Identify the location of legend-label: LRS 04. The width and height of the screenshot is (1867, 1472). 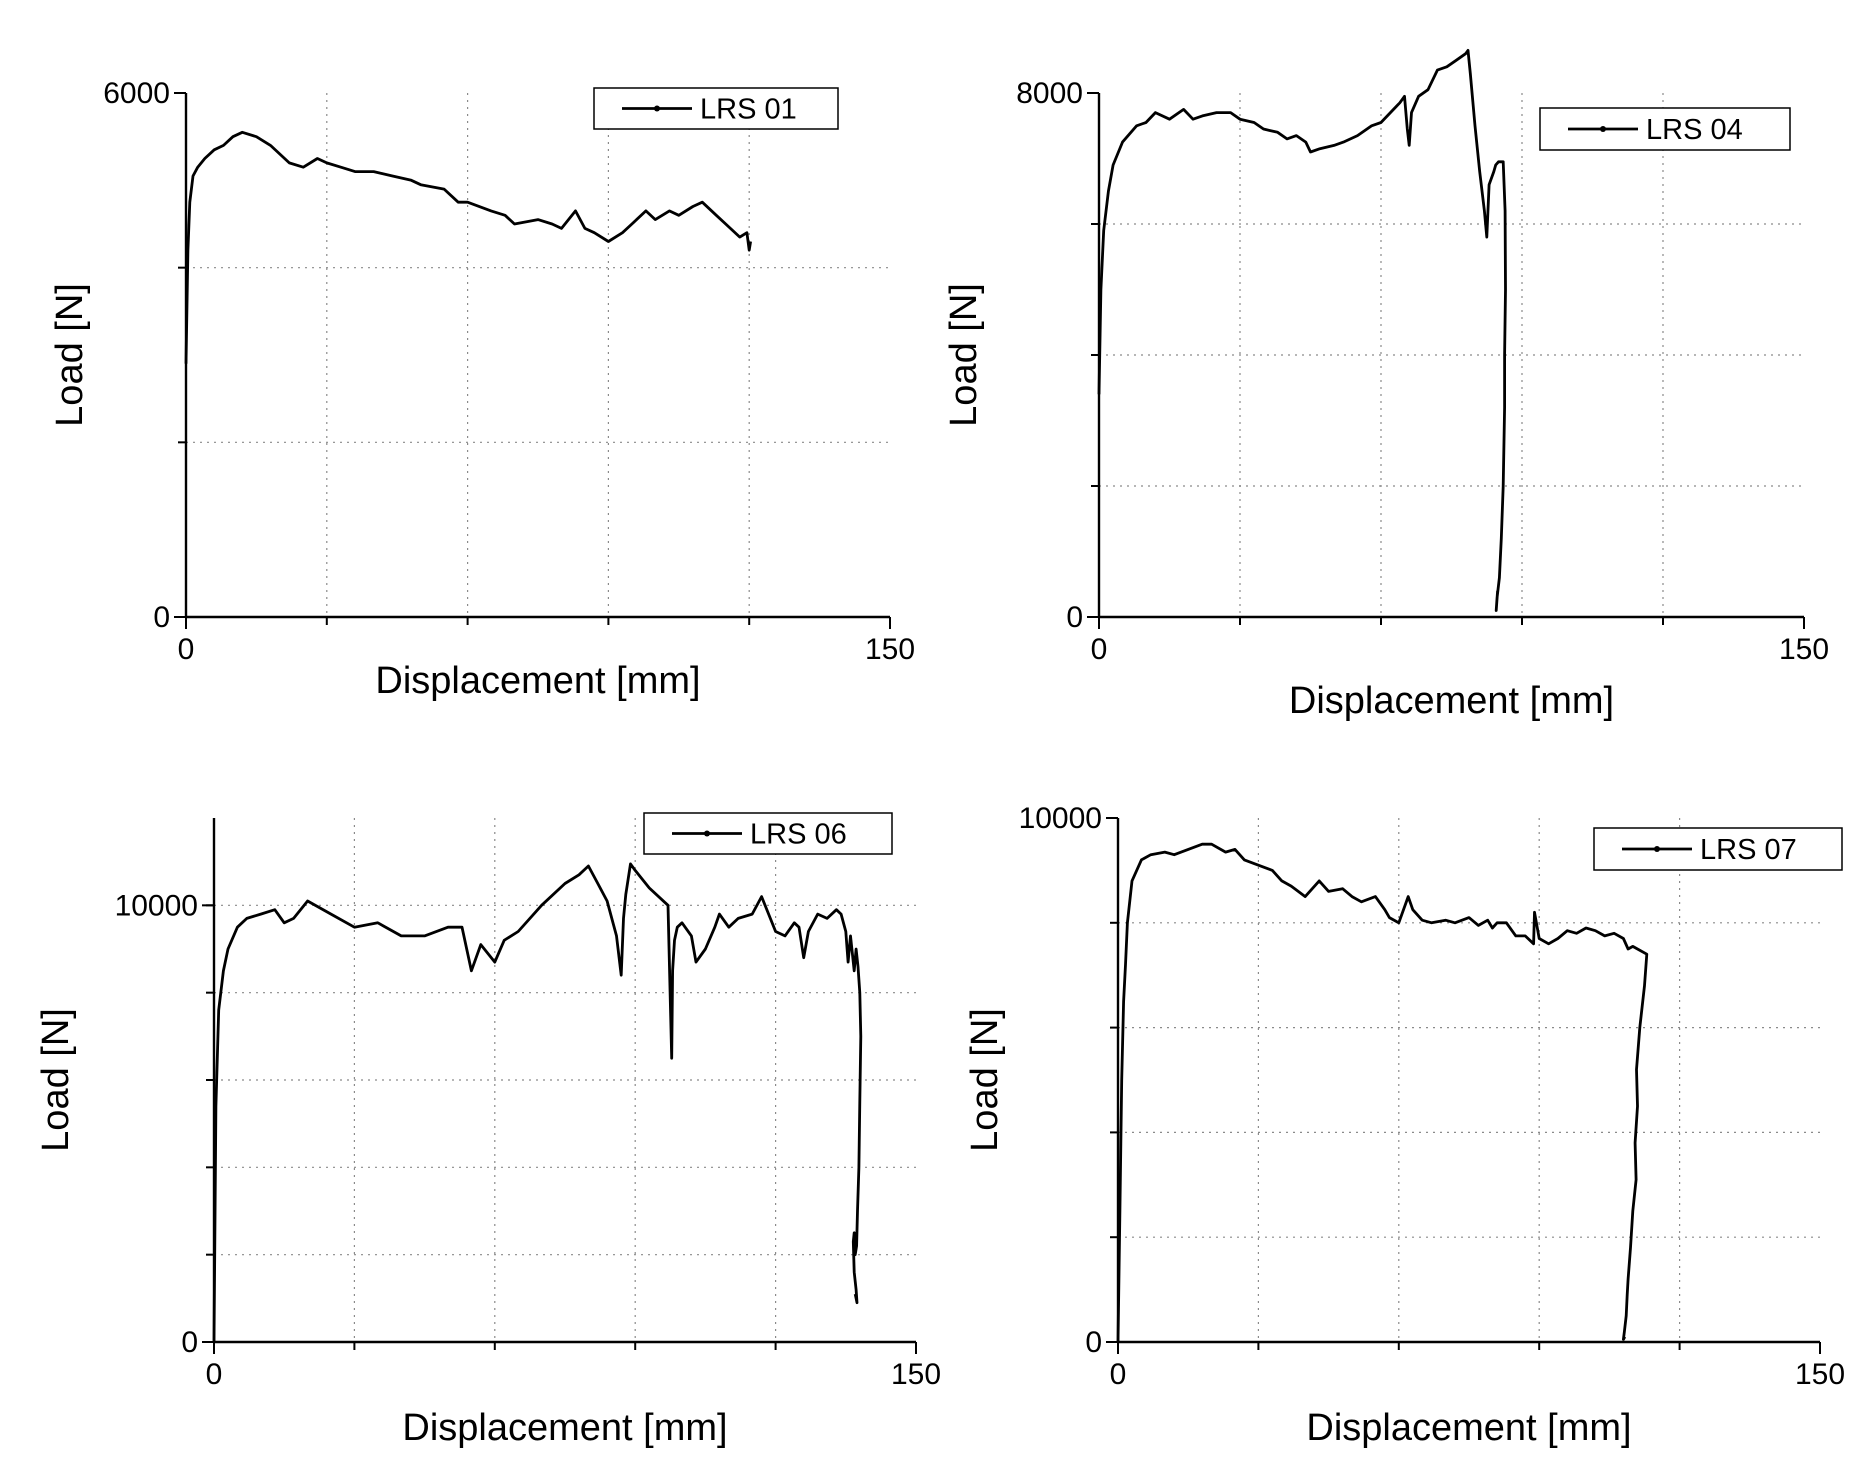
(1694, 130).